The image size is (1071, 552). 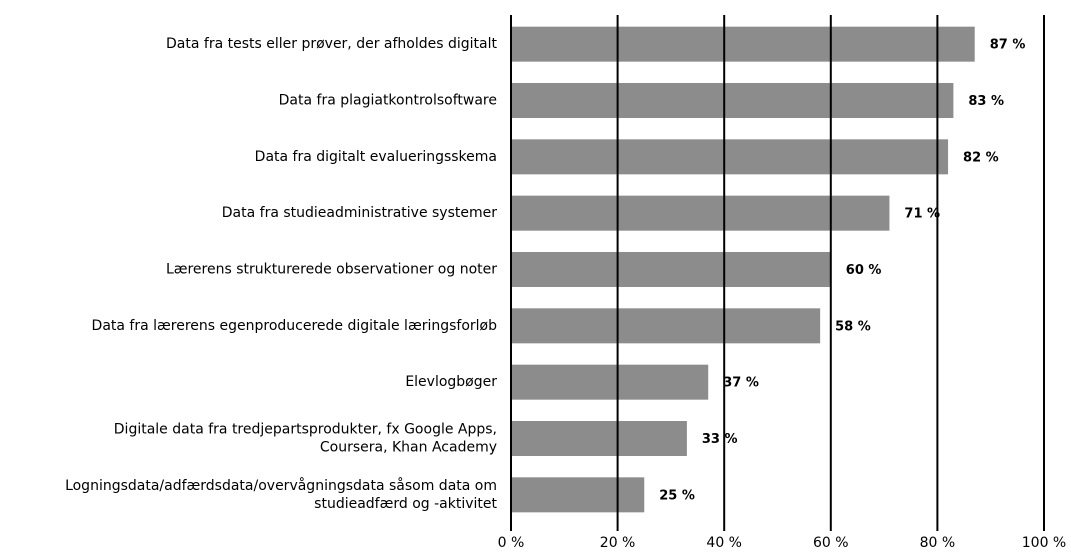 I want to click on x-tick-label: 0 %, so click(x=511, y=543).